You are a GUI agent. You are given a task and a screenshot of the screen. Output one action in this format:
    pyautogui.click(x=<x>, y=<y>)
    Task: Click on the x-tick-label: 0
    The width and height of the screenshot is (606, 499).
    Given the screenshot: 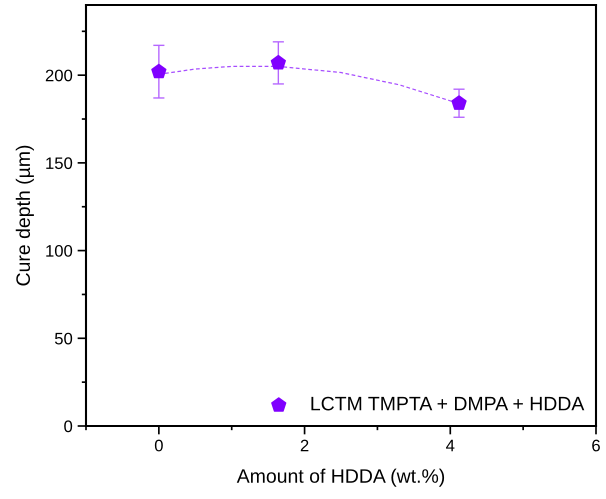 What is the action you would take?
    pyautogui.click(x=158, y=446)
    